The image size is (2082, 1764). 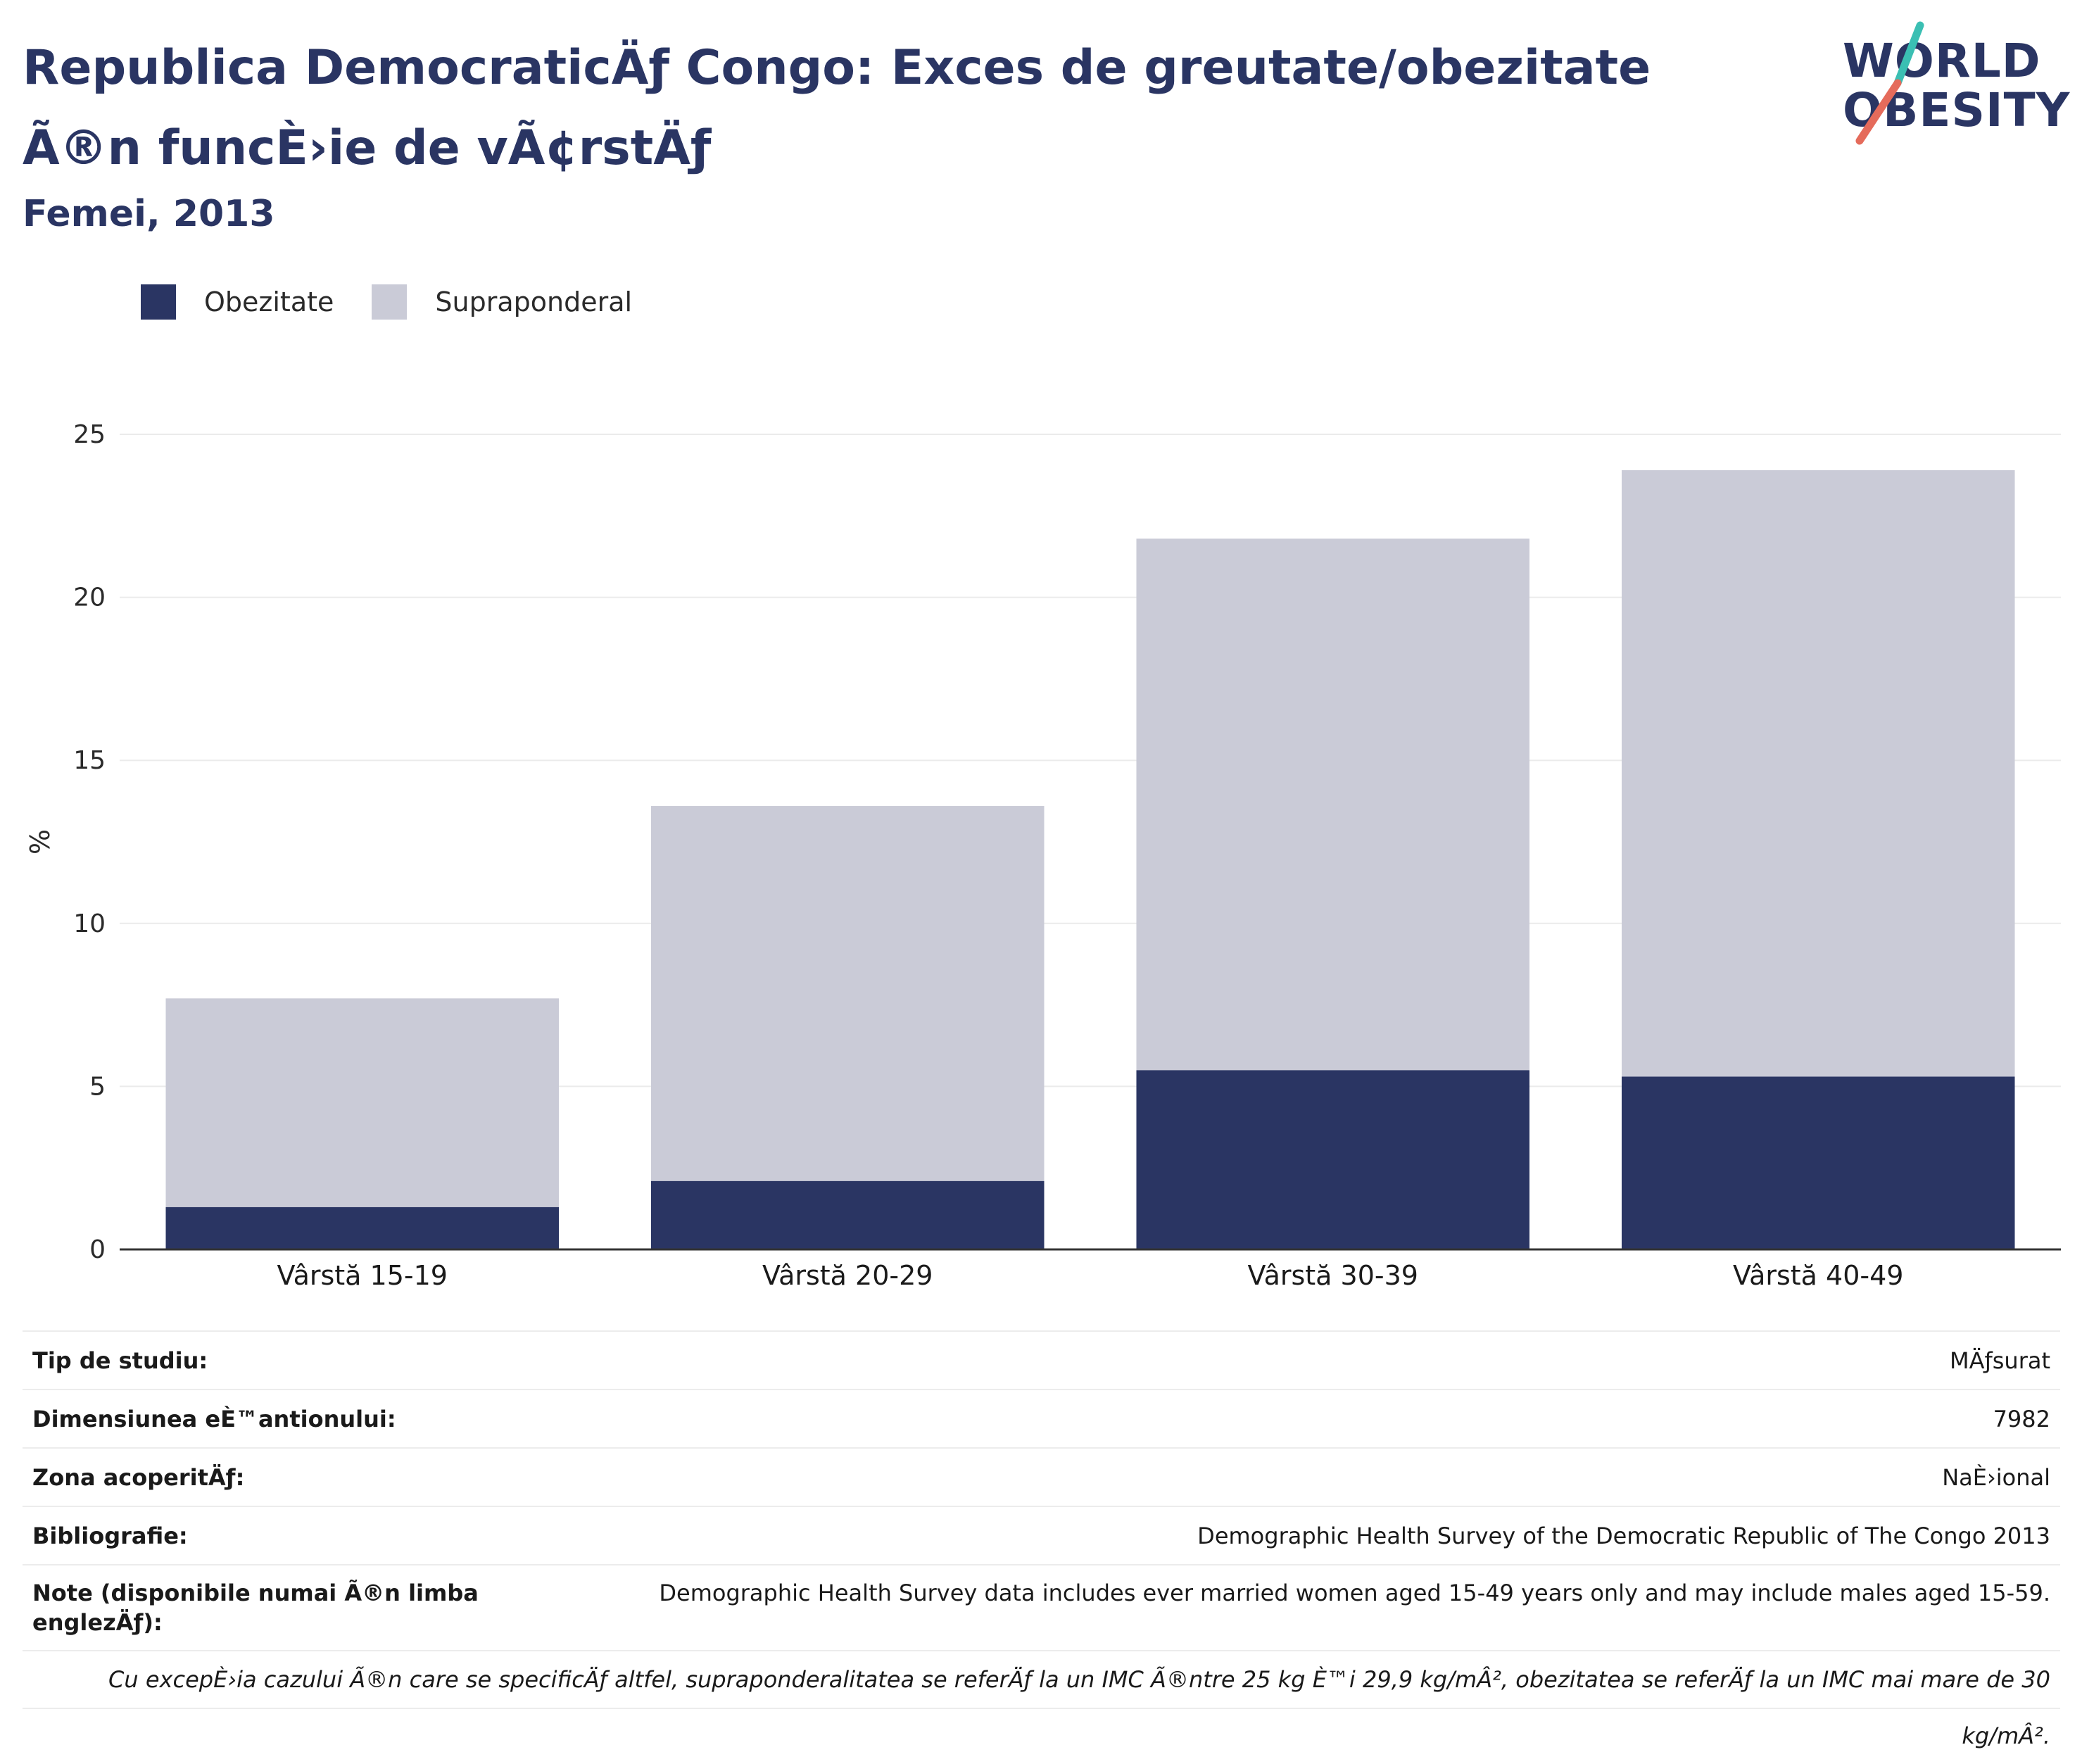 What do you see at coordinates (362, 1276) in the screenshot?
I see `x-tick-label: Vârstă 15-19` at bounding box center [362, 1276].